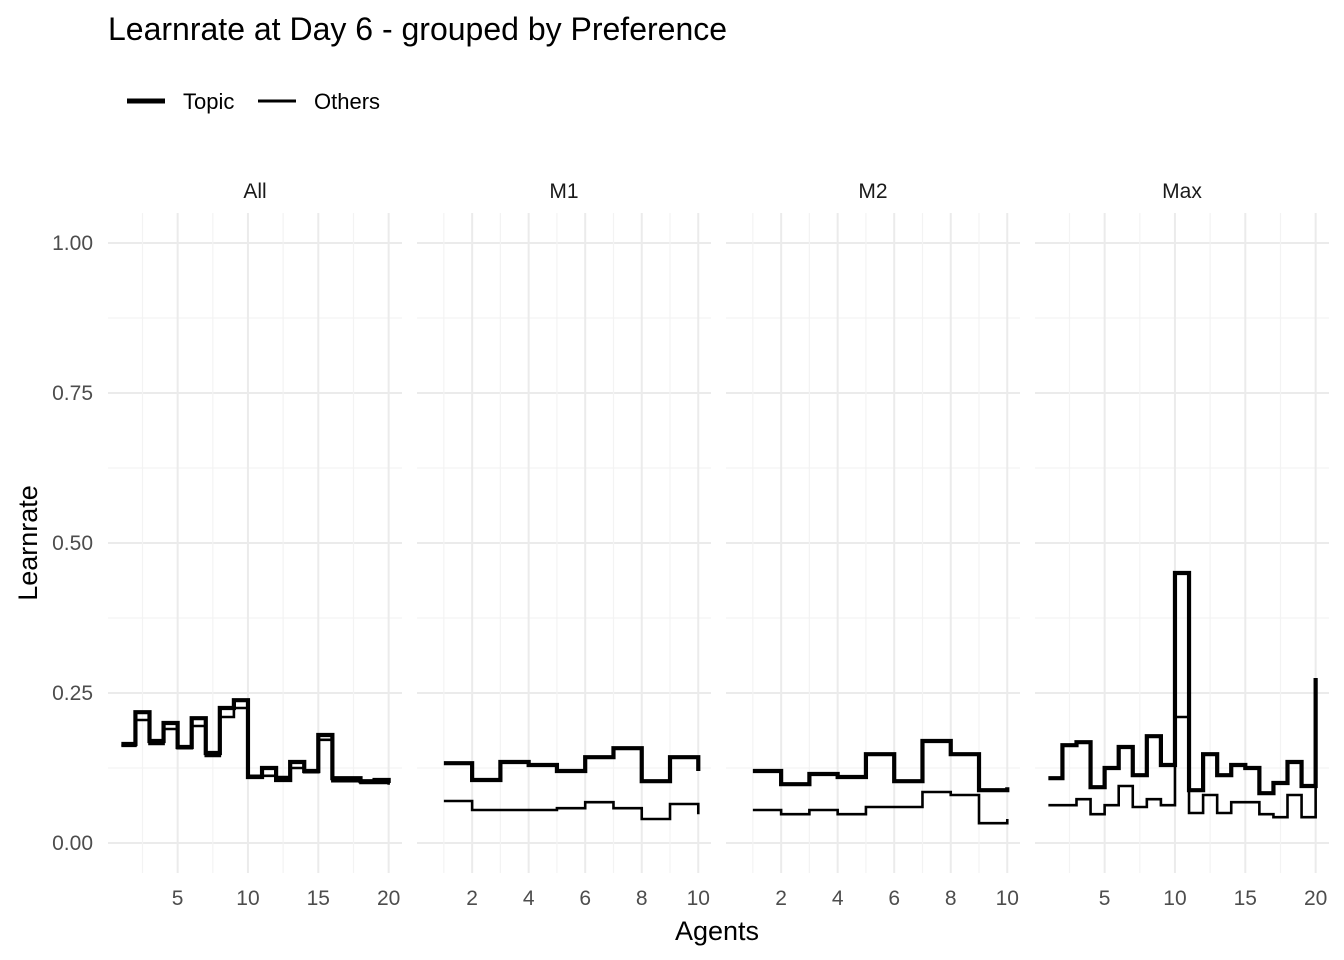 This screenshot has height=960, width=1344. I want to click on facet-strip-label: All, so click(254, 191).